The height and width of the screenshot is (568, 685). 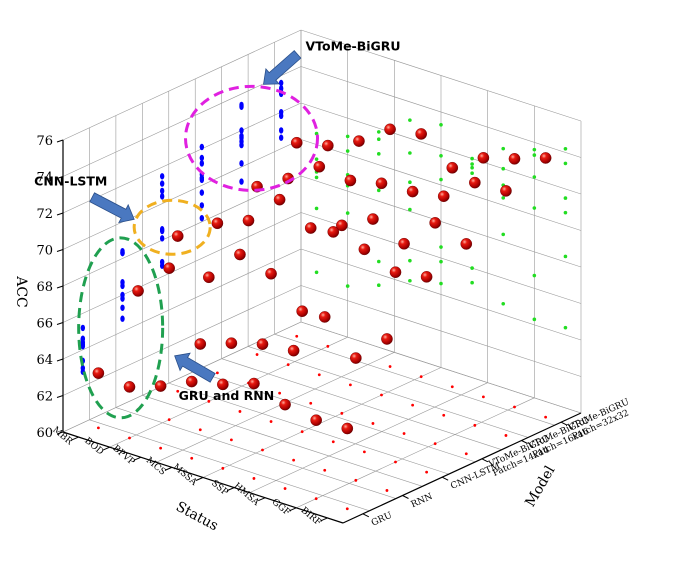 I want to click on gru-rnn-ring, so click(x=121, y=328).